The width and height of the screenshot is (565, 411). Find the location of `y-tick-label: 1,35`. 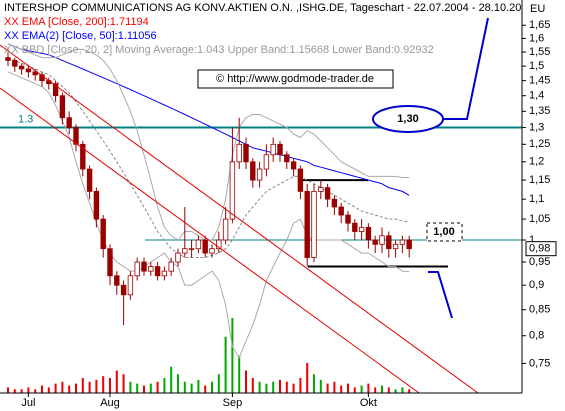

y-tick-label: 1,35 is located at coordinates (539, 111).